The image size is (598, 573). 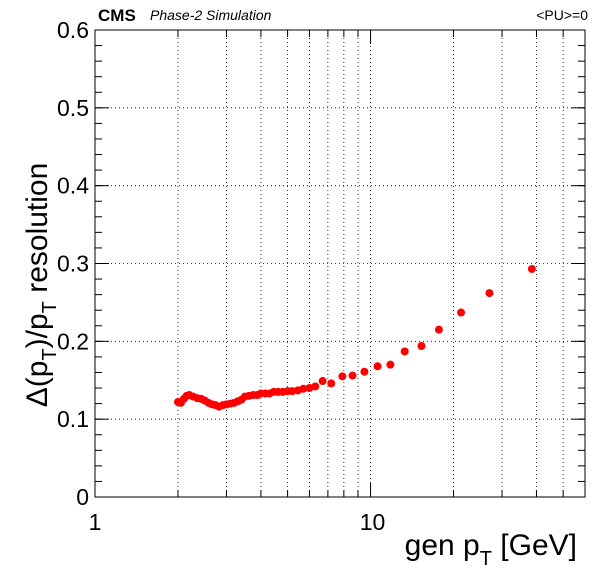 I want to click on x-axis-title: gen pT [GeV], so click(x=491, y=549).